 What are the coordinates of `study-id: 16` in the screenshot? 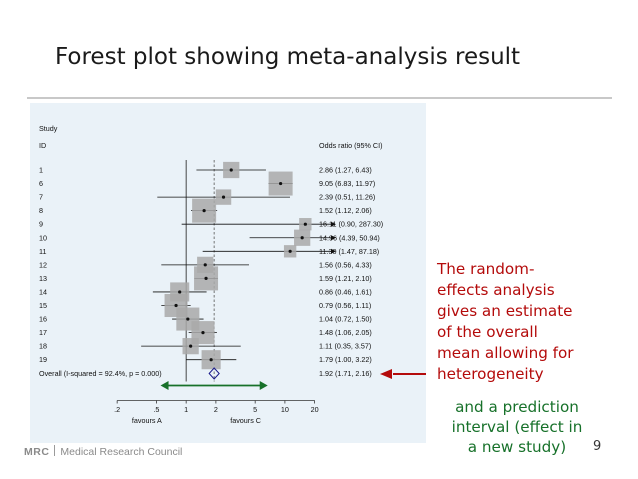 It's located at (43, 319).